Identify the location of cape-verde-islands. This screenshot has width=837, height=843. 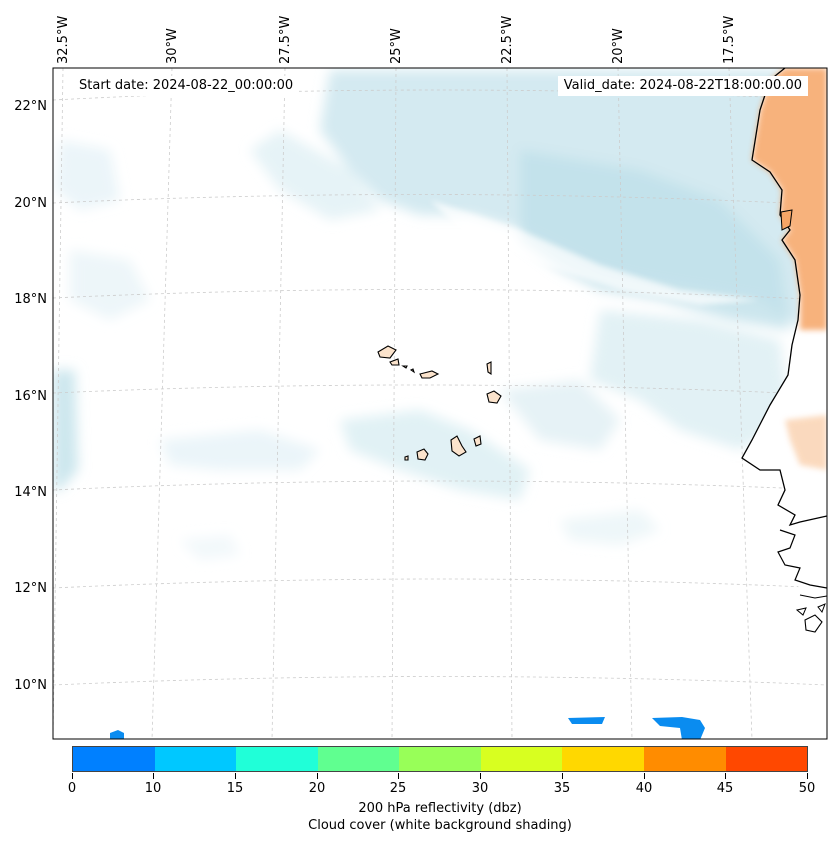
(439, 403).